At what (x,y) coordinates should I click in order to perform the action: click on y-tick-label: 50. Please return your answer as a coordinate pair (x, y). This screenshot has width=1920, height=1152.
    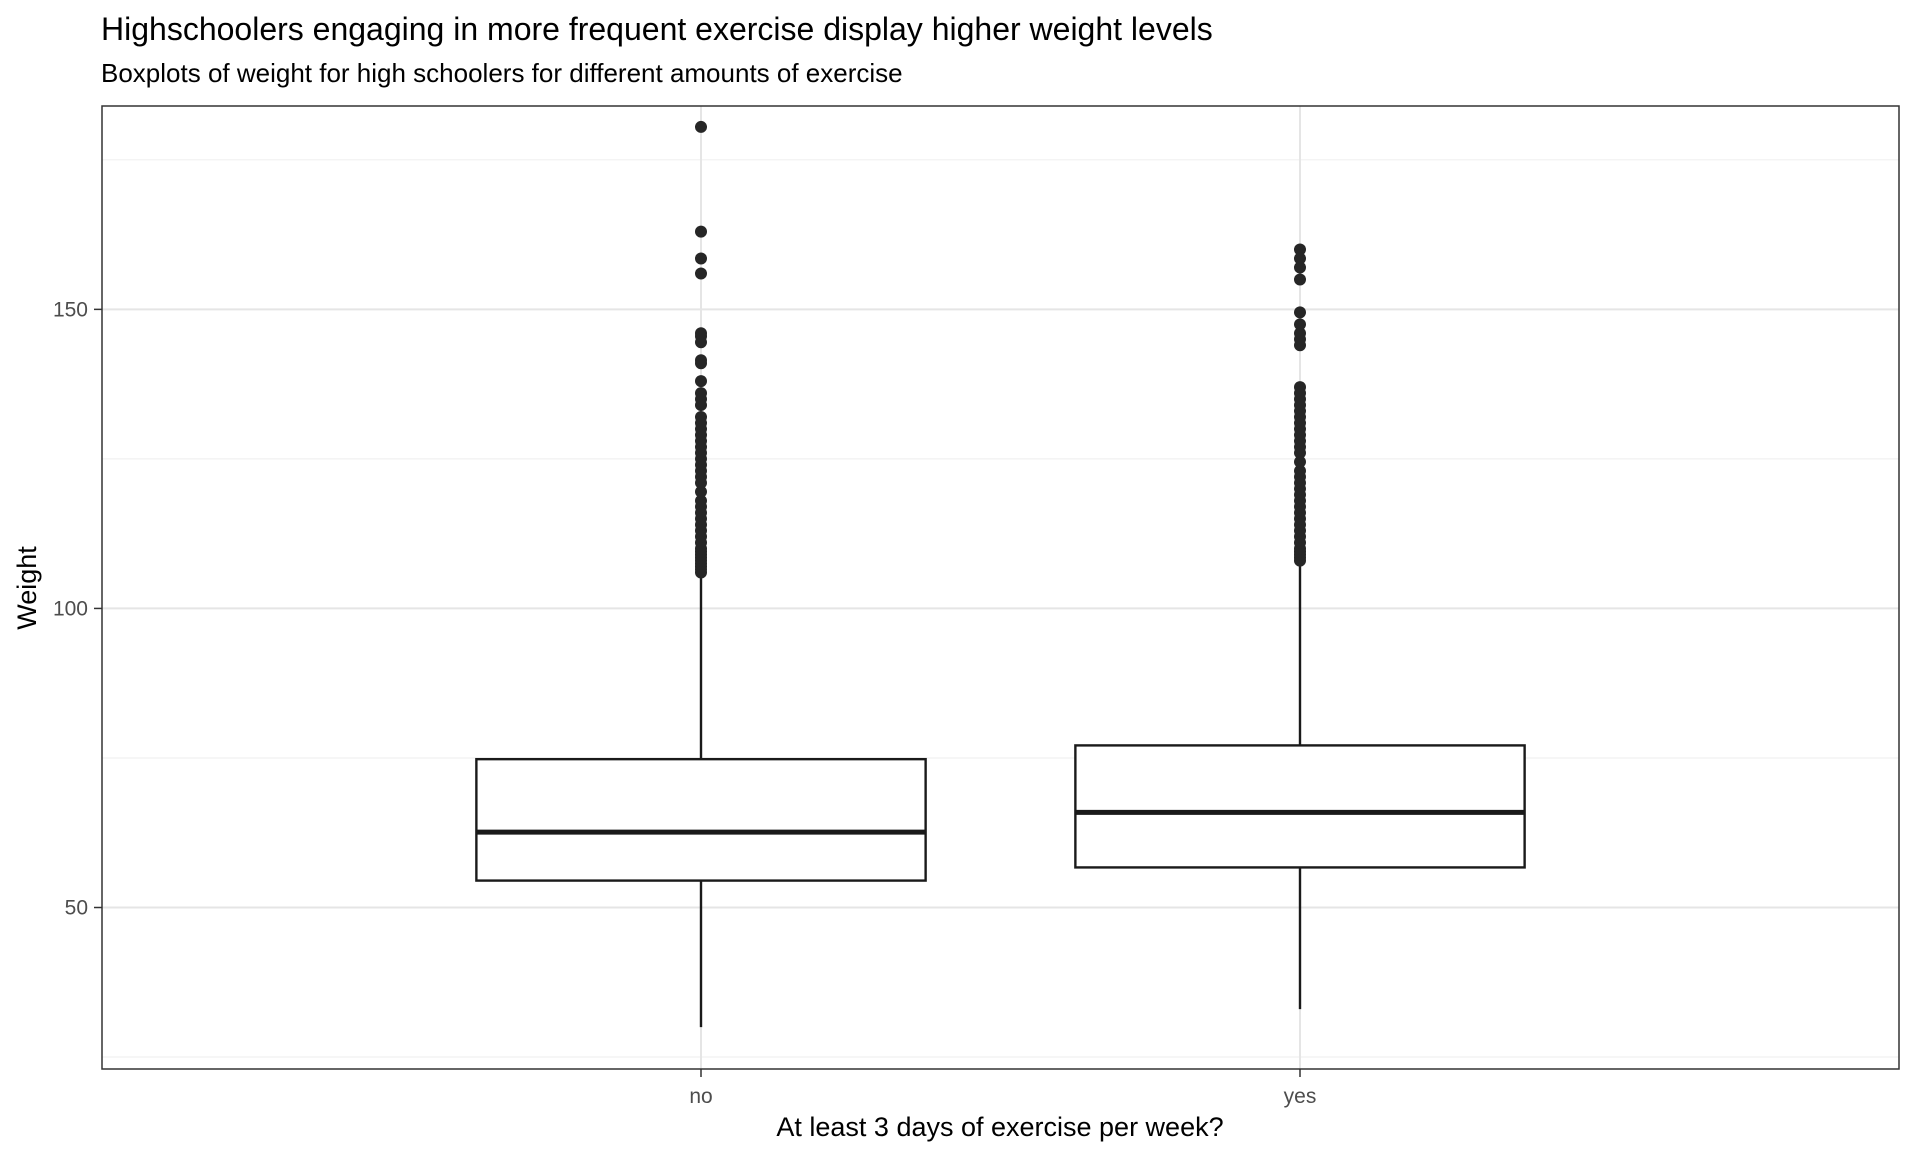
    Looking at the image, I should click on (76, 908).